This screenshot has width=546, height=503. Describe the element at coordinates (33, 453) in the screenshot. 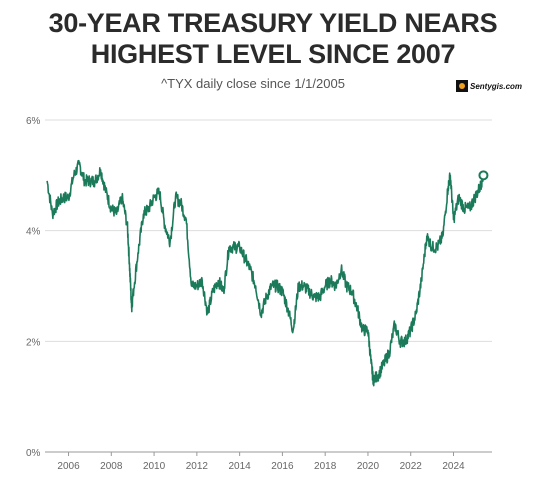

I see `y-tick-label: 0%` at that location.